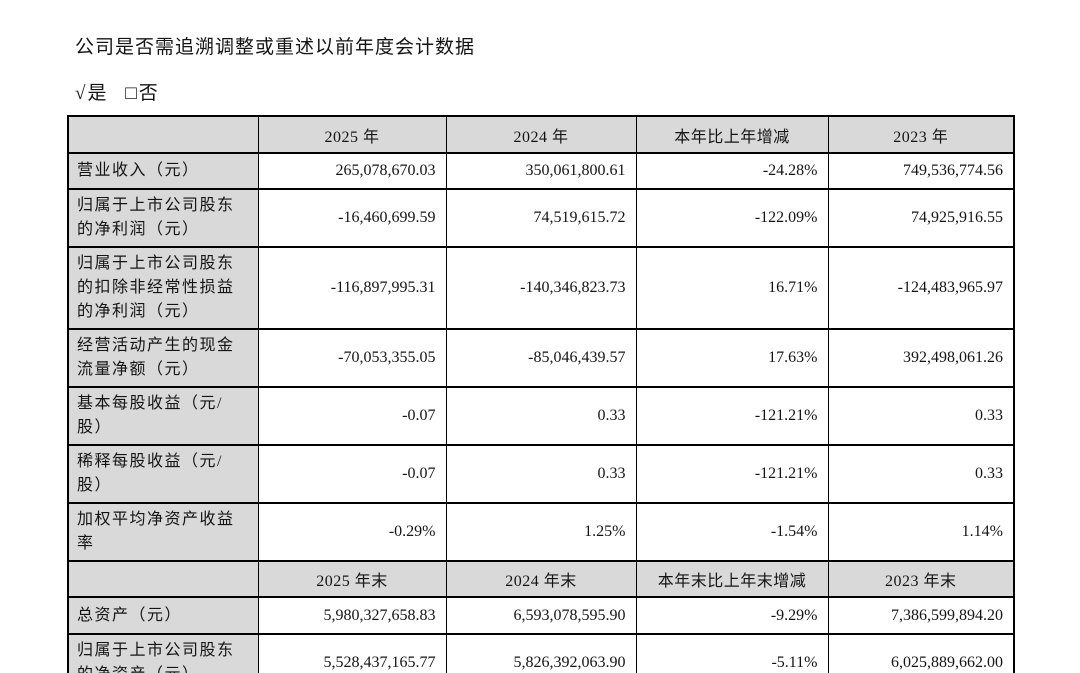 The width and height of the screenshot is (1080, 673). What do you see at coordinates (131, 93) in the screenshot?
I see `checkbox-unchecked-icon: □` at bounding box center [131, 93].